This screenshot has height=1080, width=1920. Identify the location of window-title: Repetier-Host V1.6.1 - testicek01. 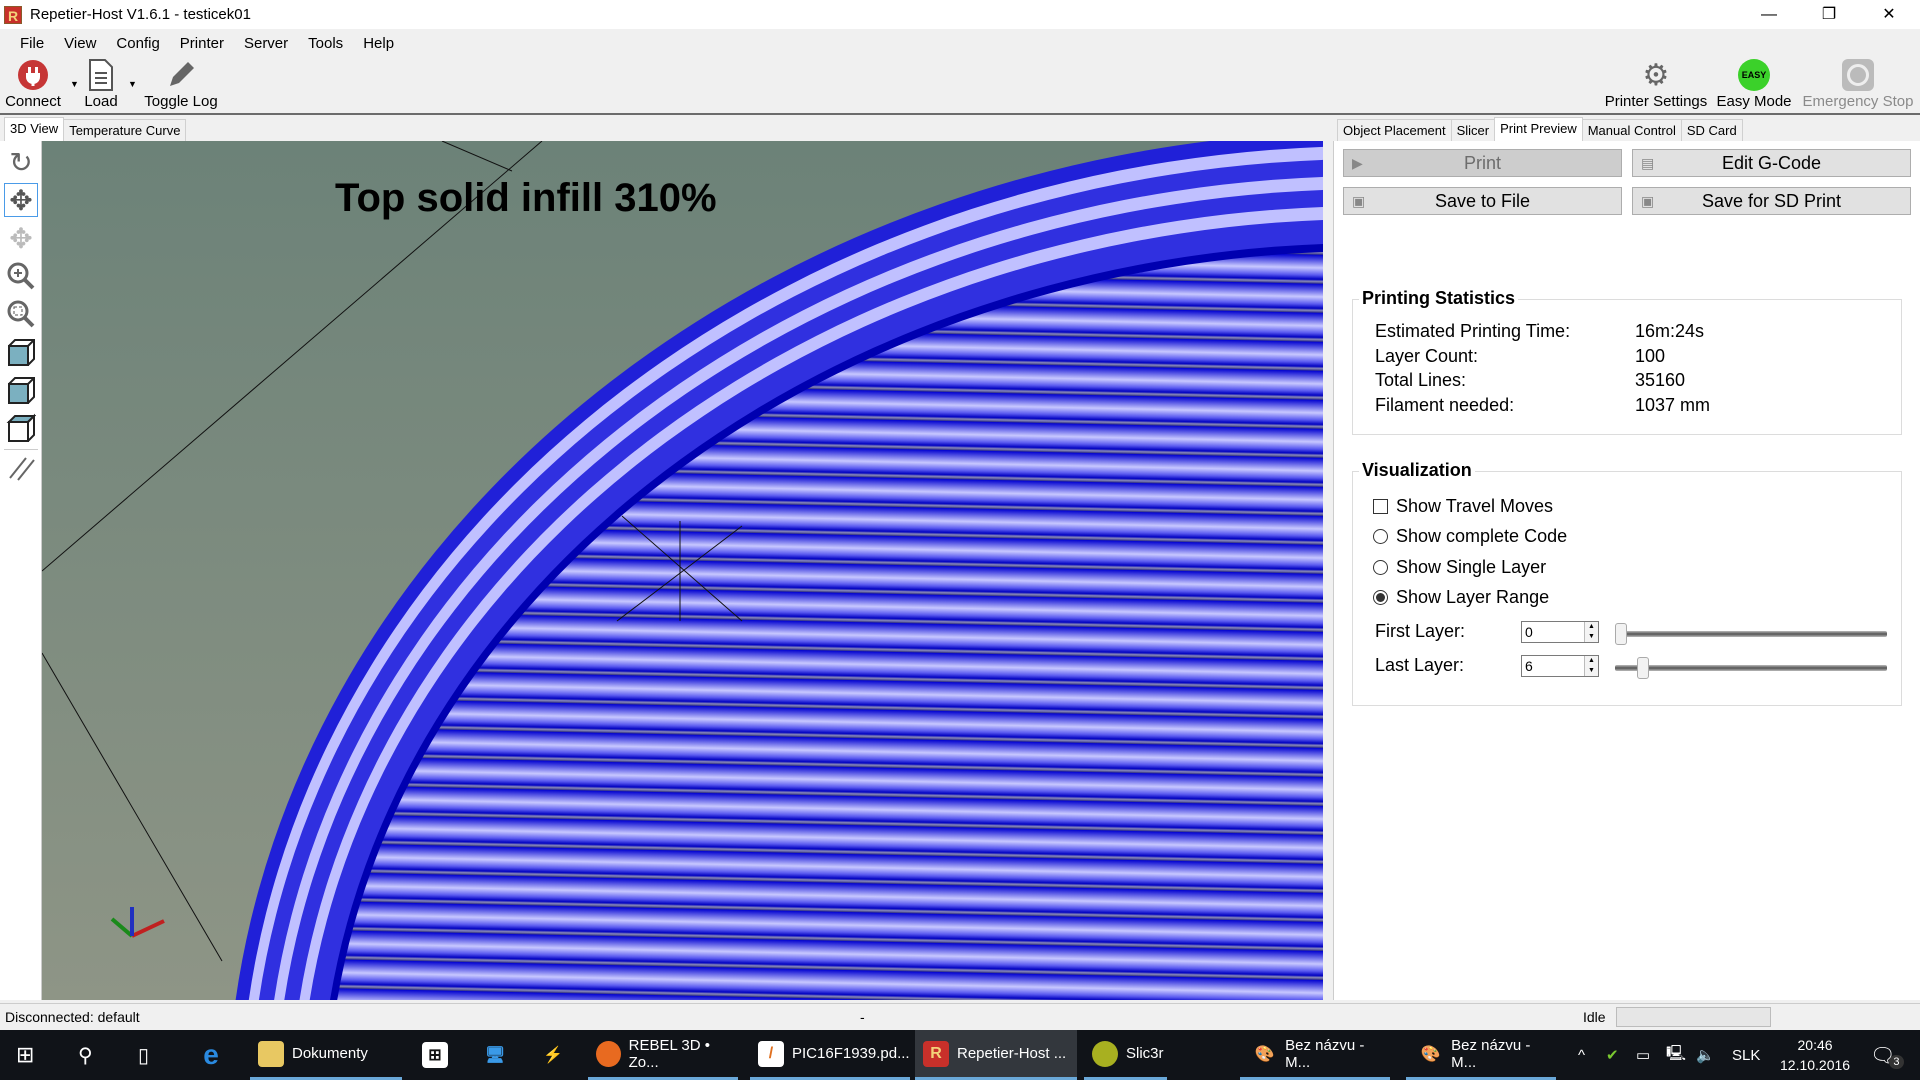
(140, 14).